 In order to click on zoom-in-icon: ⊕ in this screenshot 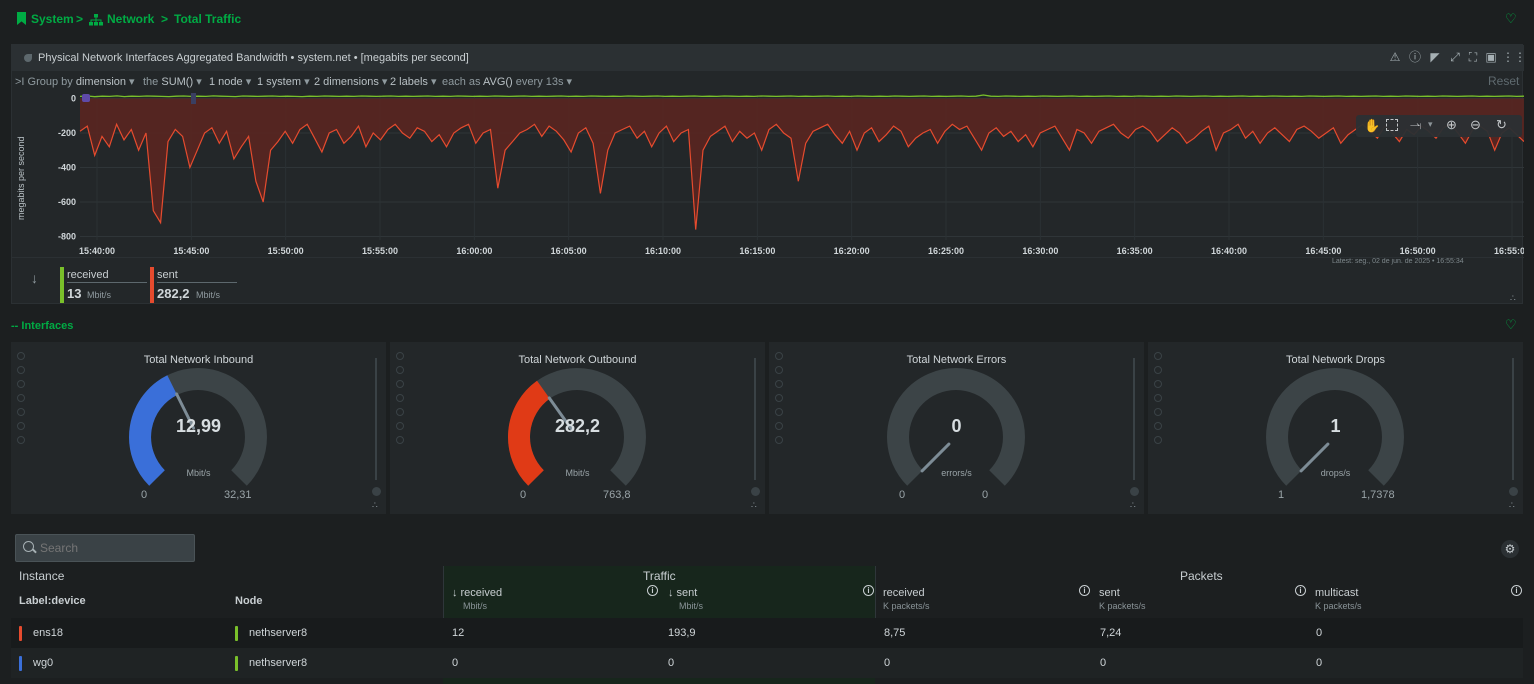, I will do `click(1451, 124)`.